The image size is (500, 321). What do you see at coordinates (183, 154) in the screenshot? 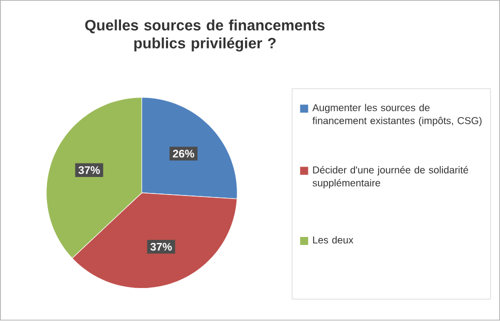
I see `data-label: 26%` at bounding box center [183, 154].